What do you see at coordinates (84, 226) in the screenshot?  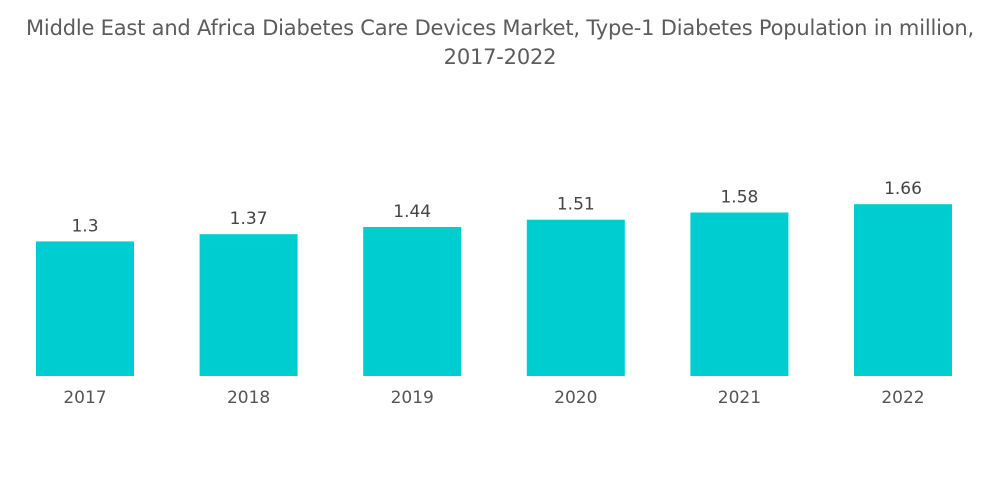 I see `data-label-2017: 1.3` at bounding box center [84, 226].